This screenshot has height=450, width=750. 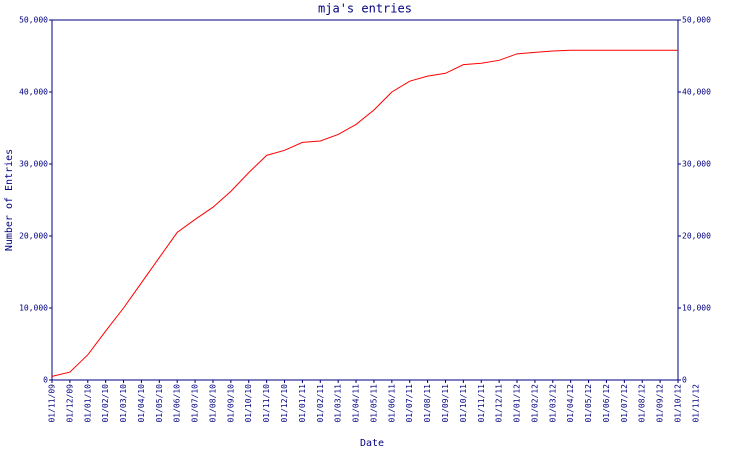 I want to click on x-tick-label: 01/05/11, so click(x=373, y=403).